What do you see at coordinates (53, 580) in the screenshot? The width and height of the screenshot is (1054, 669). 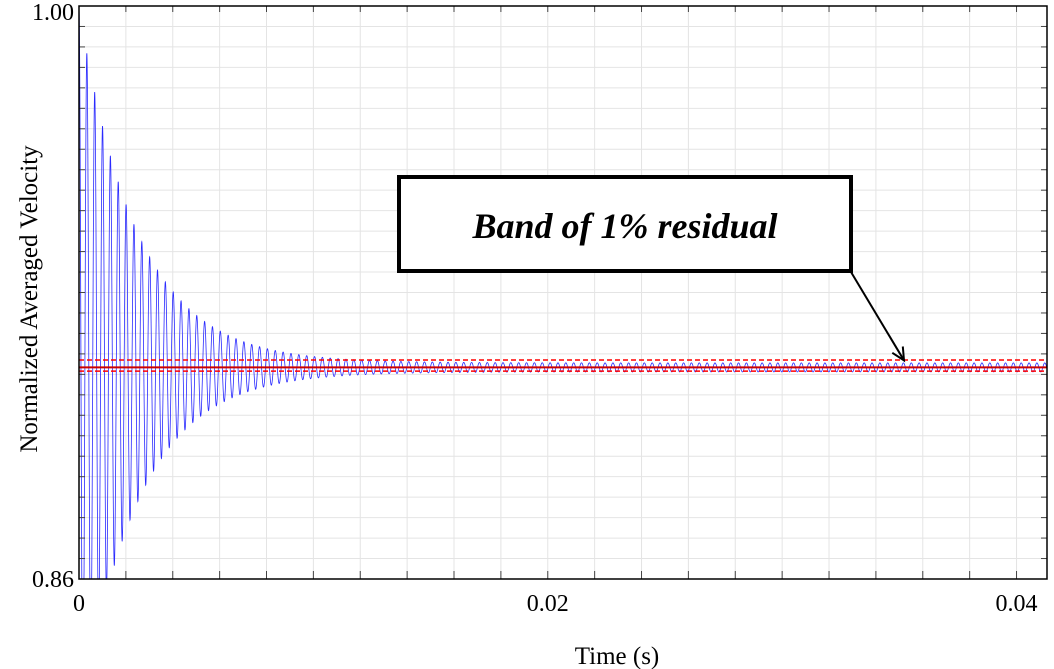 I see `y-tick-label: 0.86` at bounding box center [53, 580].